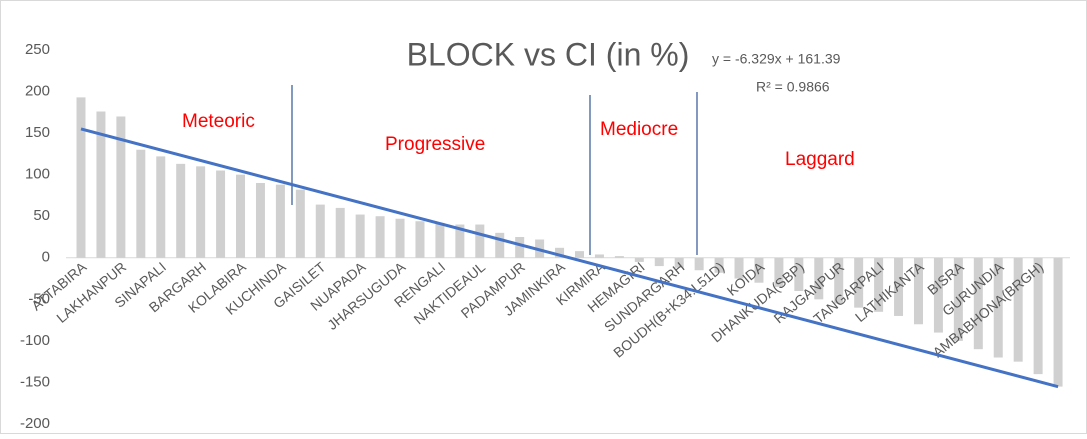  What do you see at coordinates (35, 423) in the screenshot?
I see `y-tick-label: -200` at bounding box center [35, 423].